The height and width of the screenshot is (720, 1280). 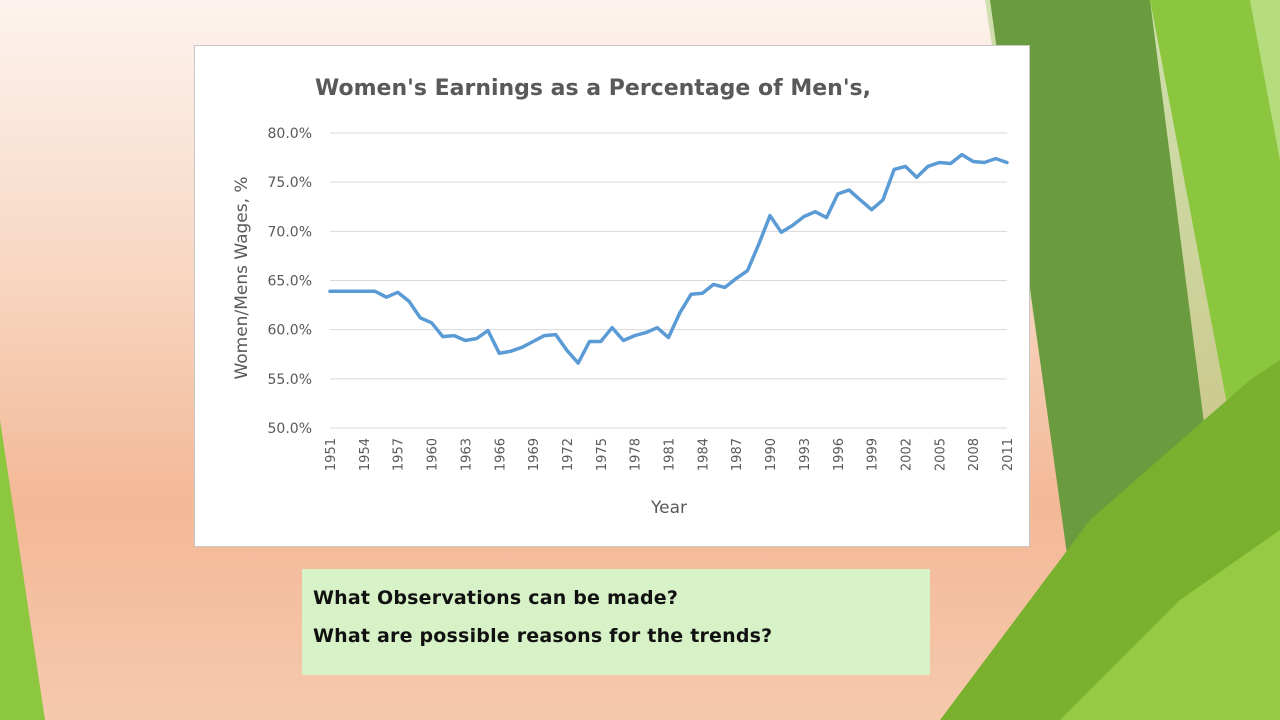 I want to click on x-tick-label: 1984, so click(x=703, y=454).